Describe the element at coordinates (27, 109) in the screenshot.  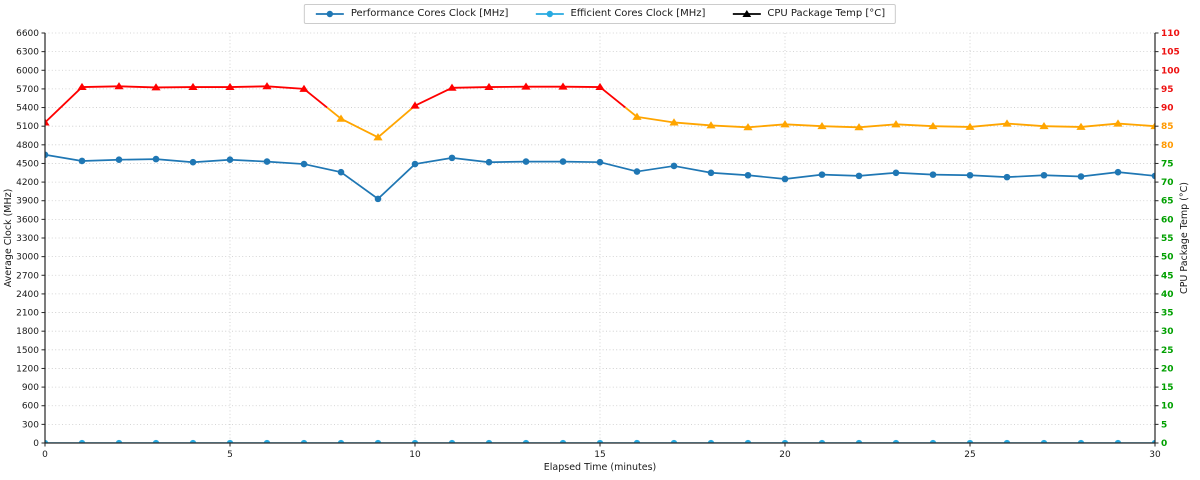
I see `svg-text: 5400` at that location.